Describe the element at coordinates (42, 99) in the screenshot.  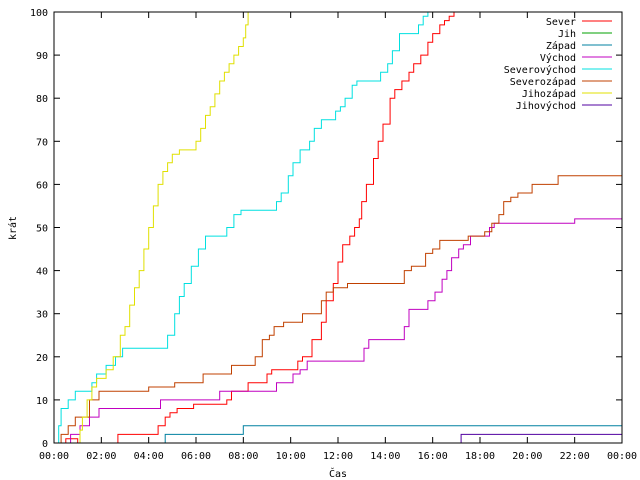
I see `y-tick-label: 80` at that location.